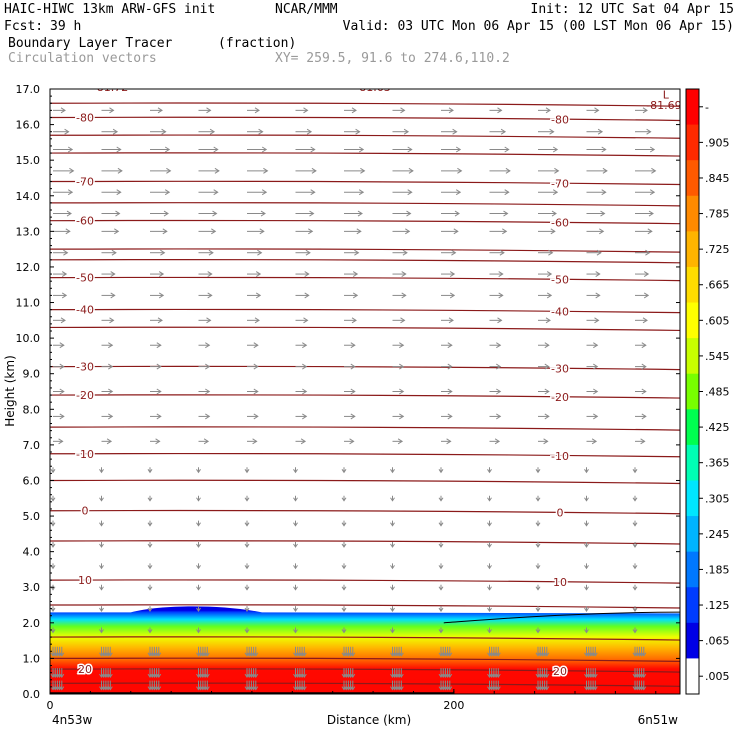 This screenshot has width=740, height=740. What do you see at coordinates (32, 658) in the screenshot?
I see `y-tick-label: 1.0` at bounding box center [32, 658].